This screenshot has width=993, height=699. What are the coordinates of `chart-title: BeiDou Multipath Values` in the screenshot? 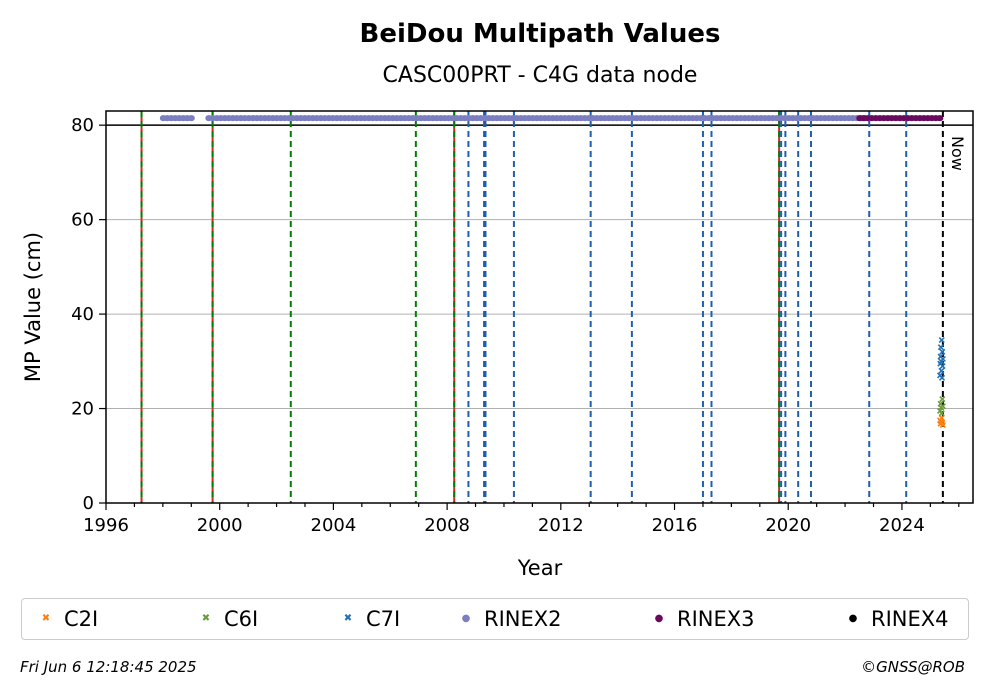 It's located at (540, 34).